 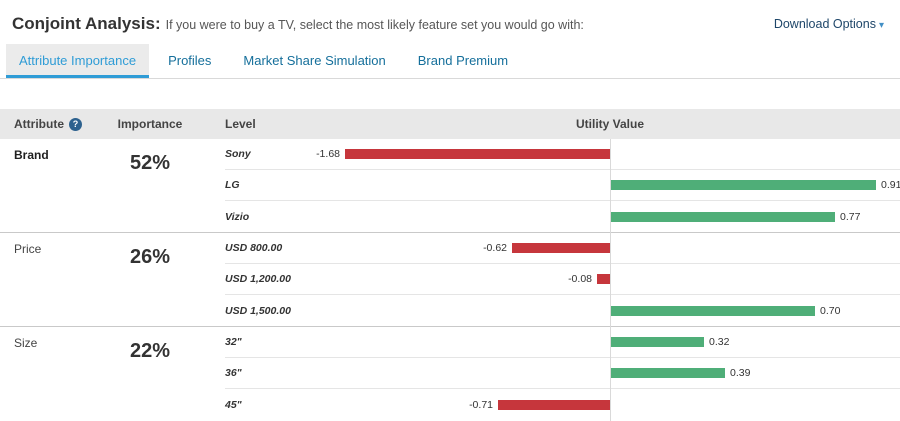 I want to click on negative-bar-wrap: -0.08, so click(x=475, y=279).